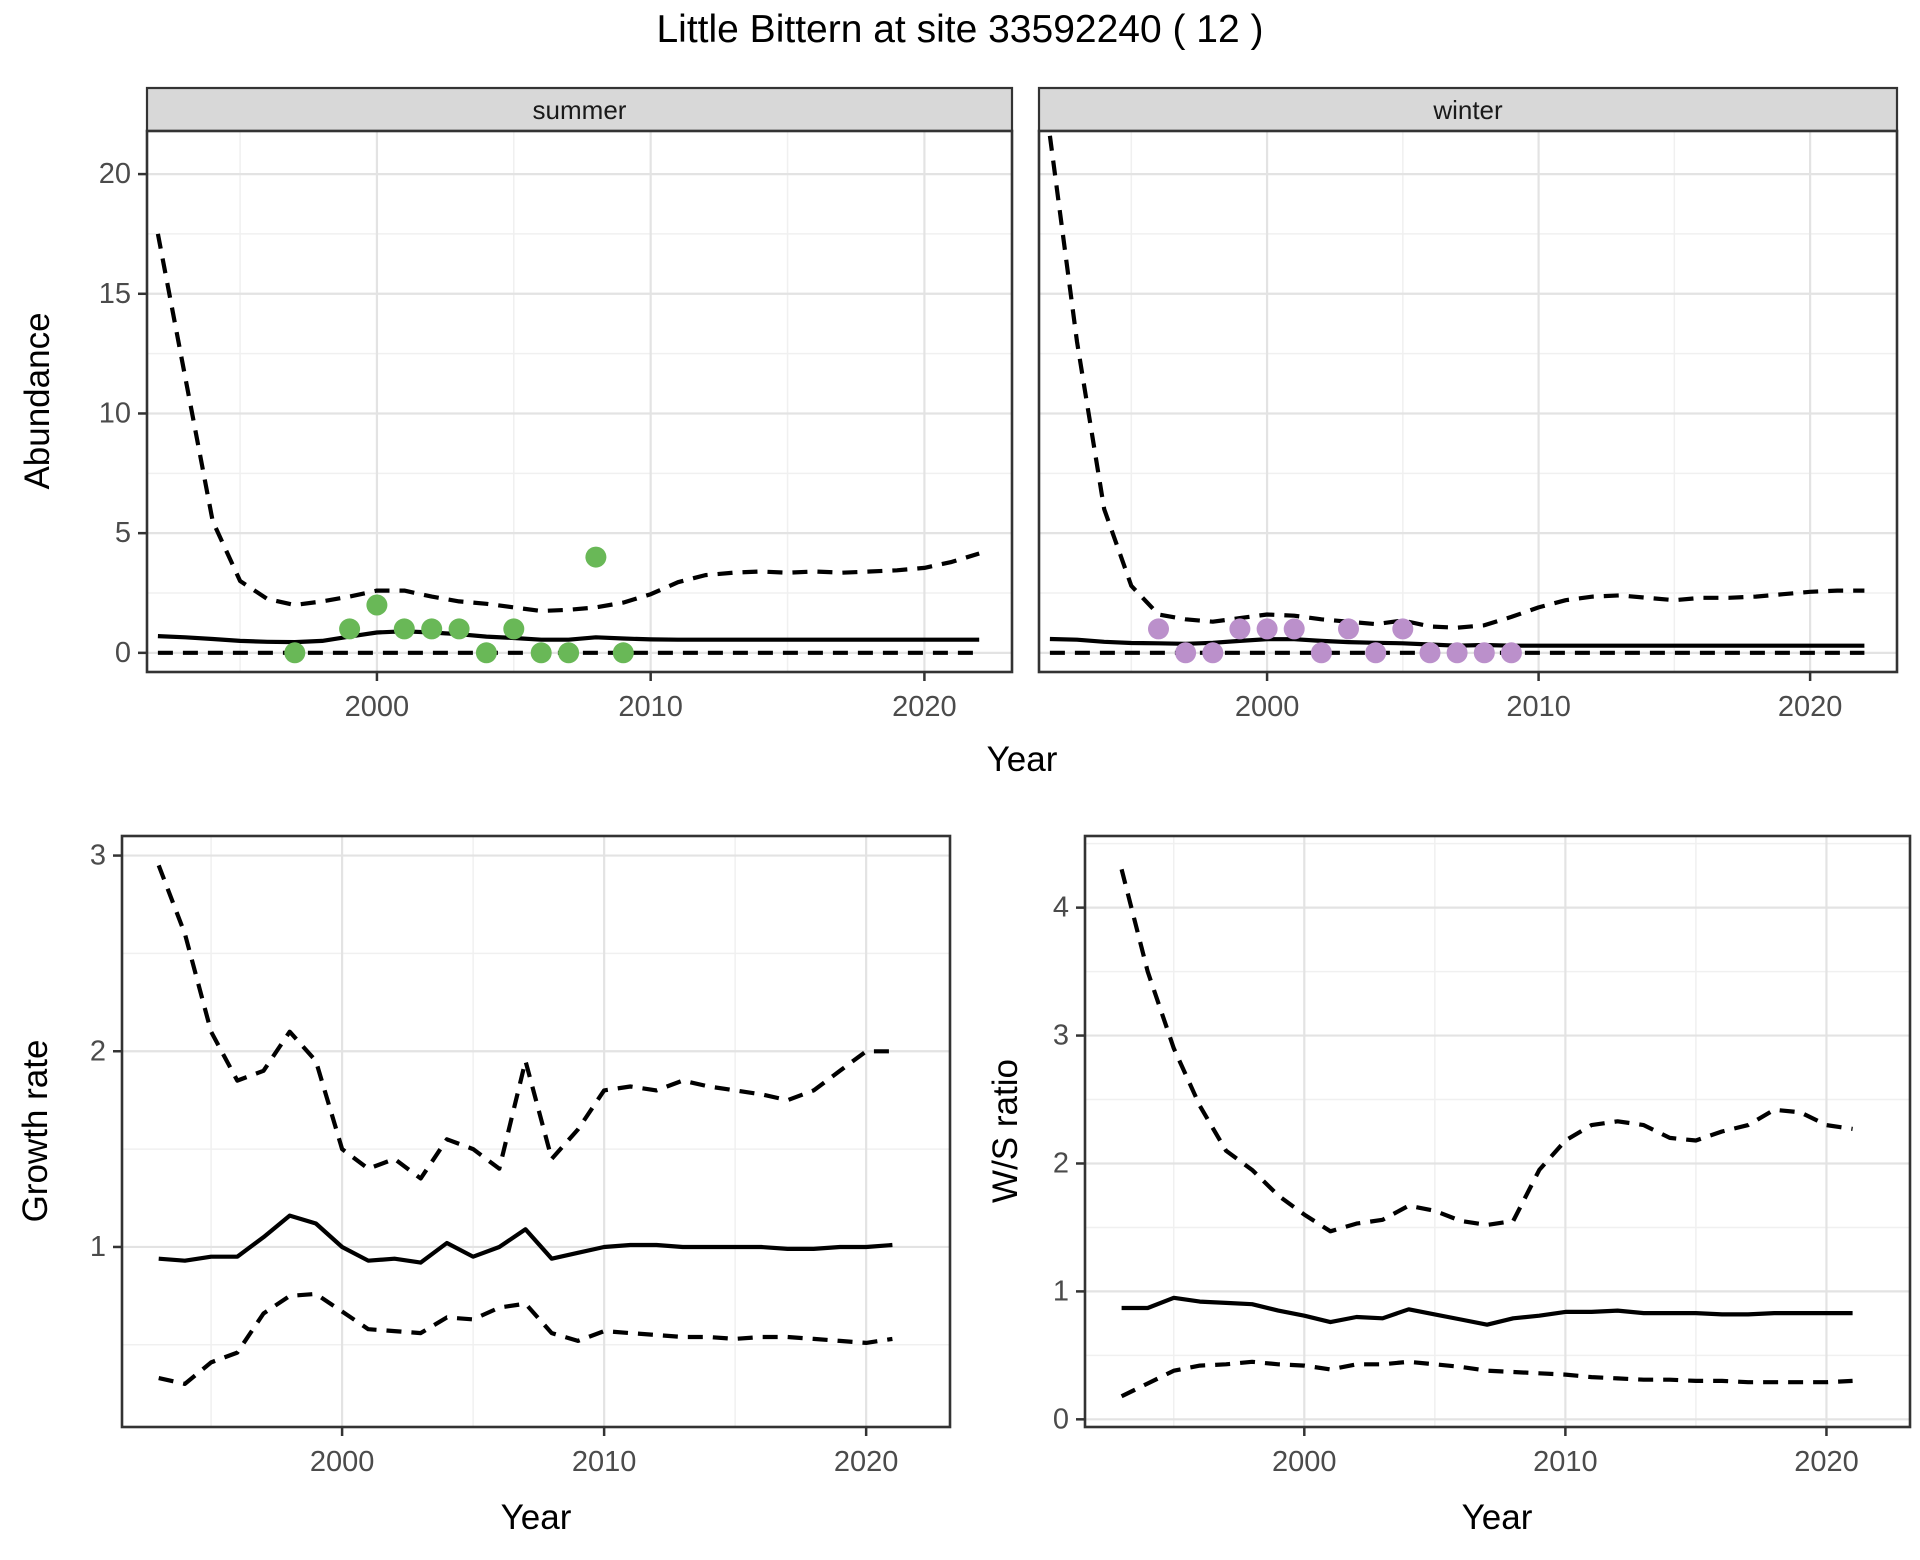 This screenshot has width=1920, height=1560. Describe the element at coordinates (115, 413) in the screenshot. I see `y-tick-label: 10` at that location.